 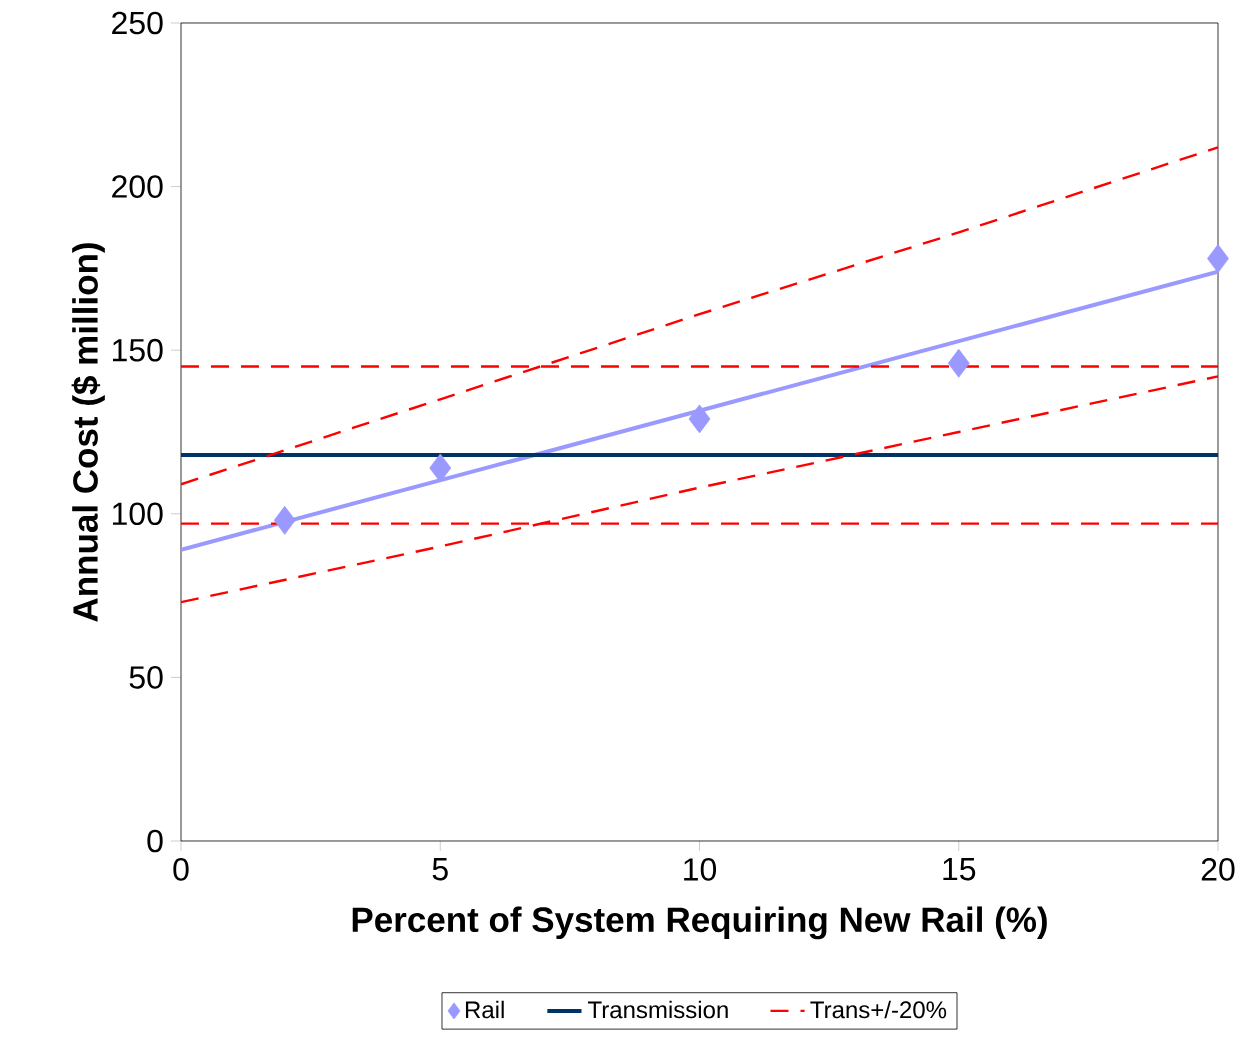 What do you see at coordinates (658, 1009) in the screenshot?
I see `legend-label: Transmission` at bounding box center [658, 1009].